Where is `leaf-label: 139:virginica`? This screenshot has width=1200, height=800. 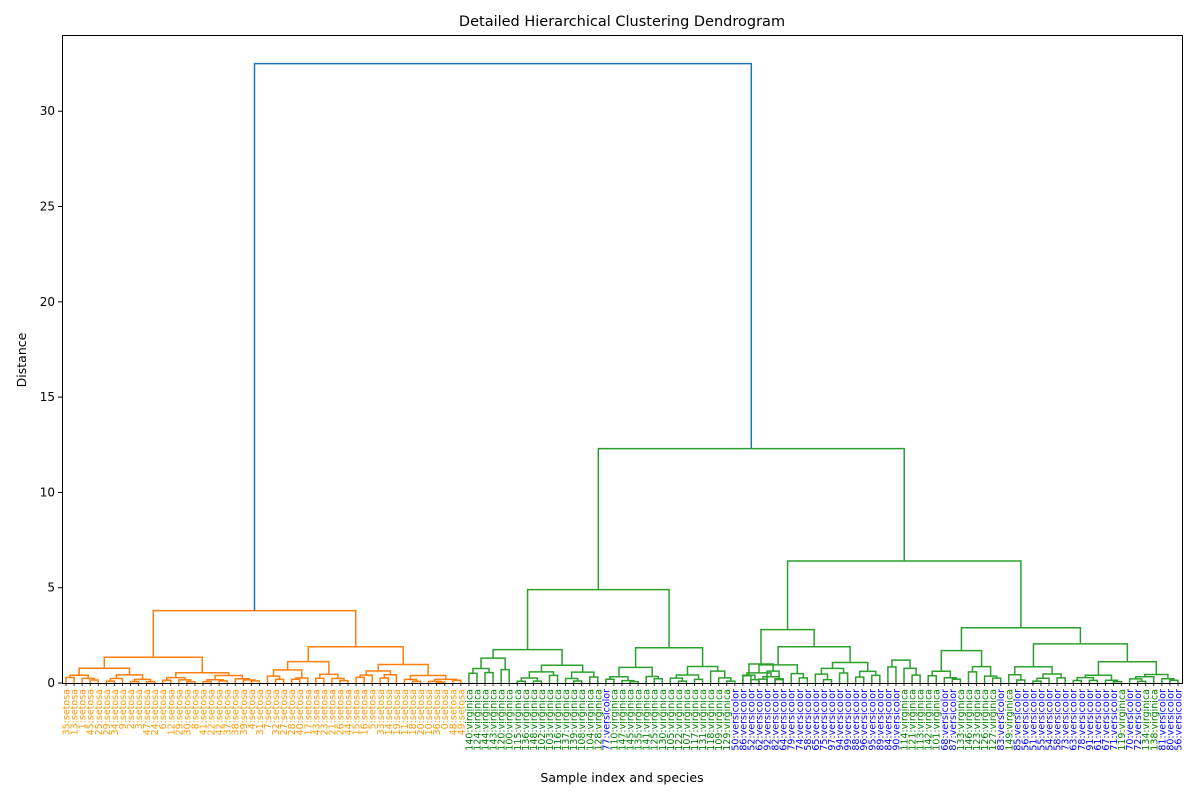
leaf-label: 139:virginica is located at coordinates (574, 720).